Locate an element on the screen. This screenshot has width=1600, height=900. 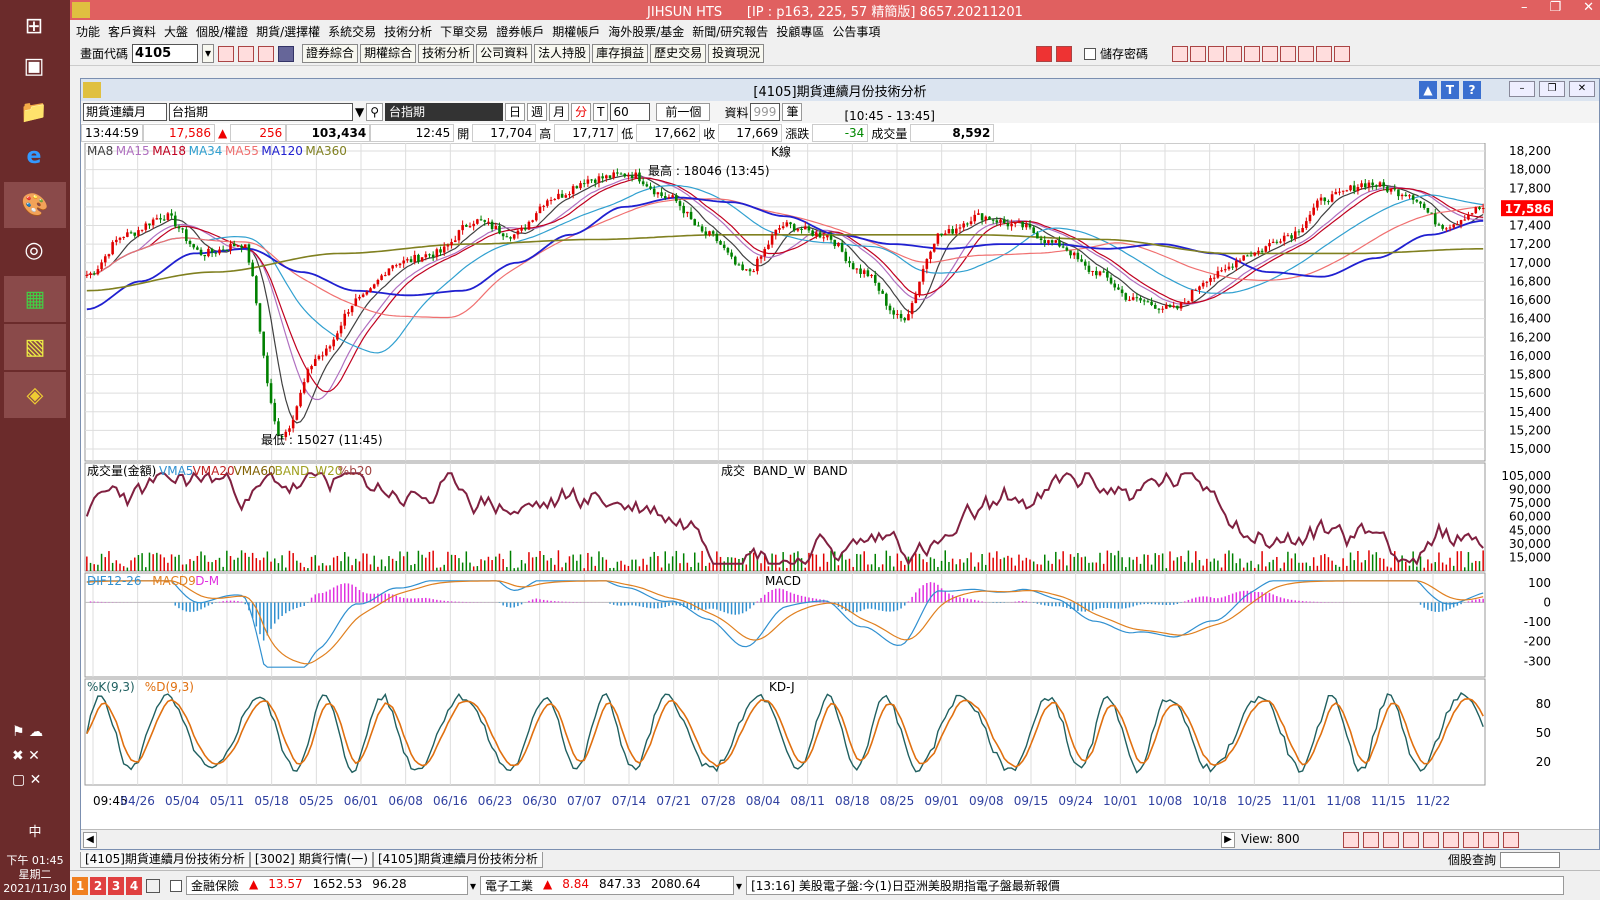
menu-item-9: 期權帳戶 is located at coordinates (576, 31).